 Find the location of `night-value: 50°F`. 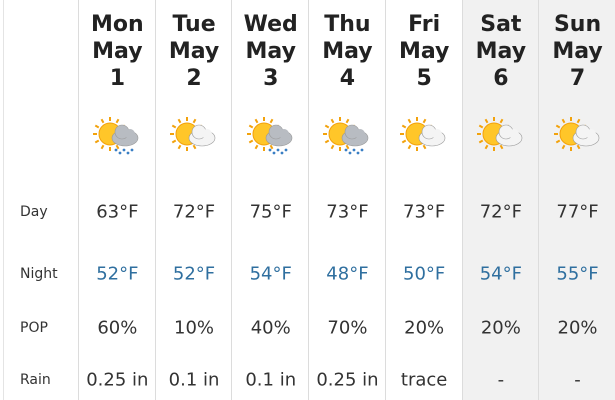

night-value: 50°F is located at coordinates (424, 274).